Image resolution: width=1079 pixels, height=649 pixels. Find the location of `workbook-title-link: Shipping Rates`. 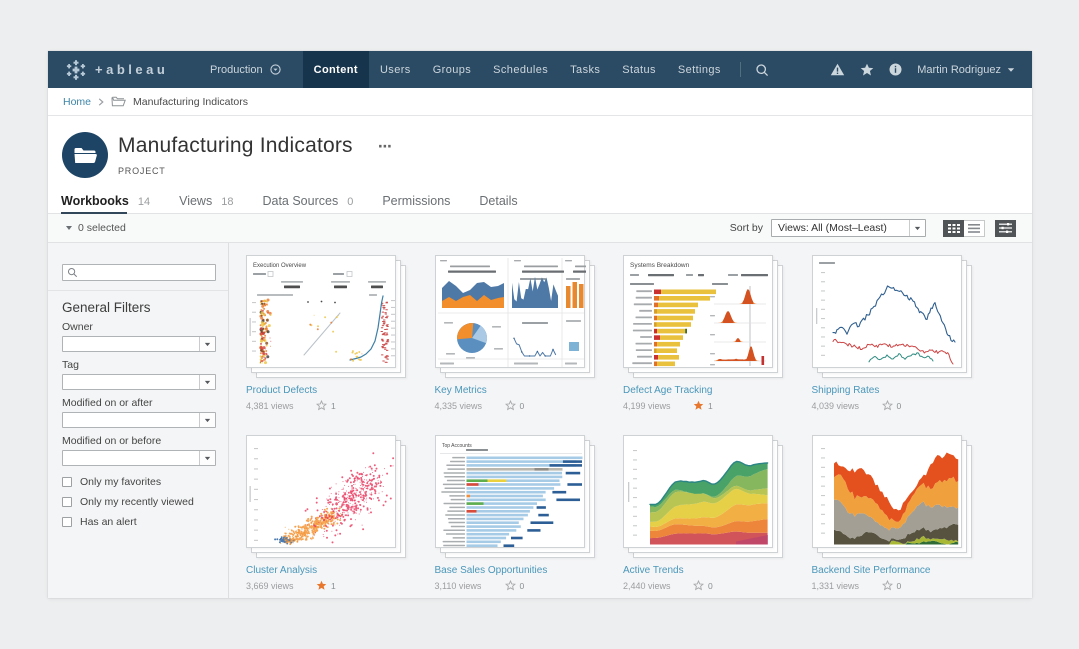

workbook-title-link: Shipping Rates is located at coordinates (845, 390).